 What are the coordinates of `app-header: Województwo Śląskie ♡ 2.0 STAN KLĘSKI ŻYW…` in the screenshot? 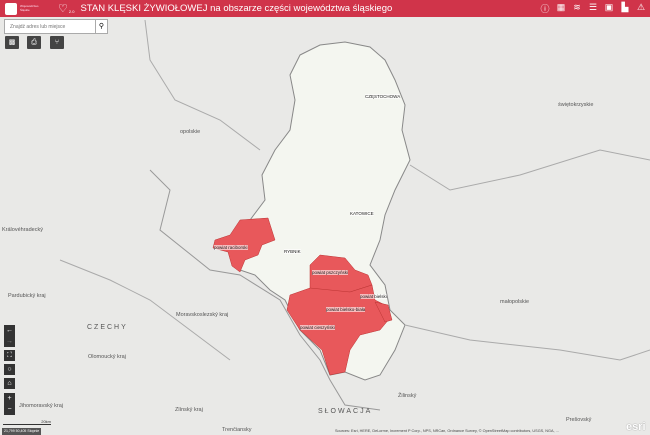 It's located at (325, 8).